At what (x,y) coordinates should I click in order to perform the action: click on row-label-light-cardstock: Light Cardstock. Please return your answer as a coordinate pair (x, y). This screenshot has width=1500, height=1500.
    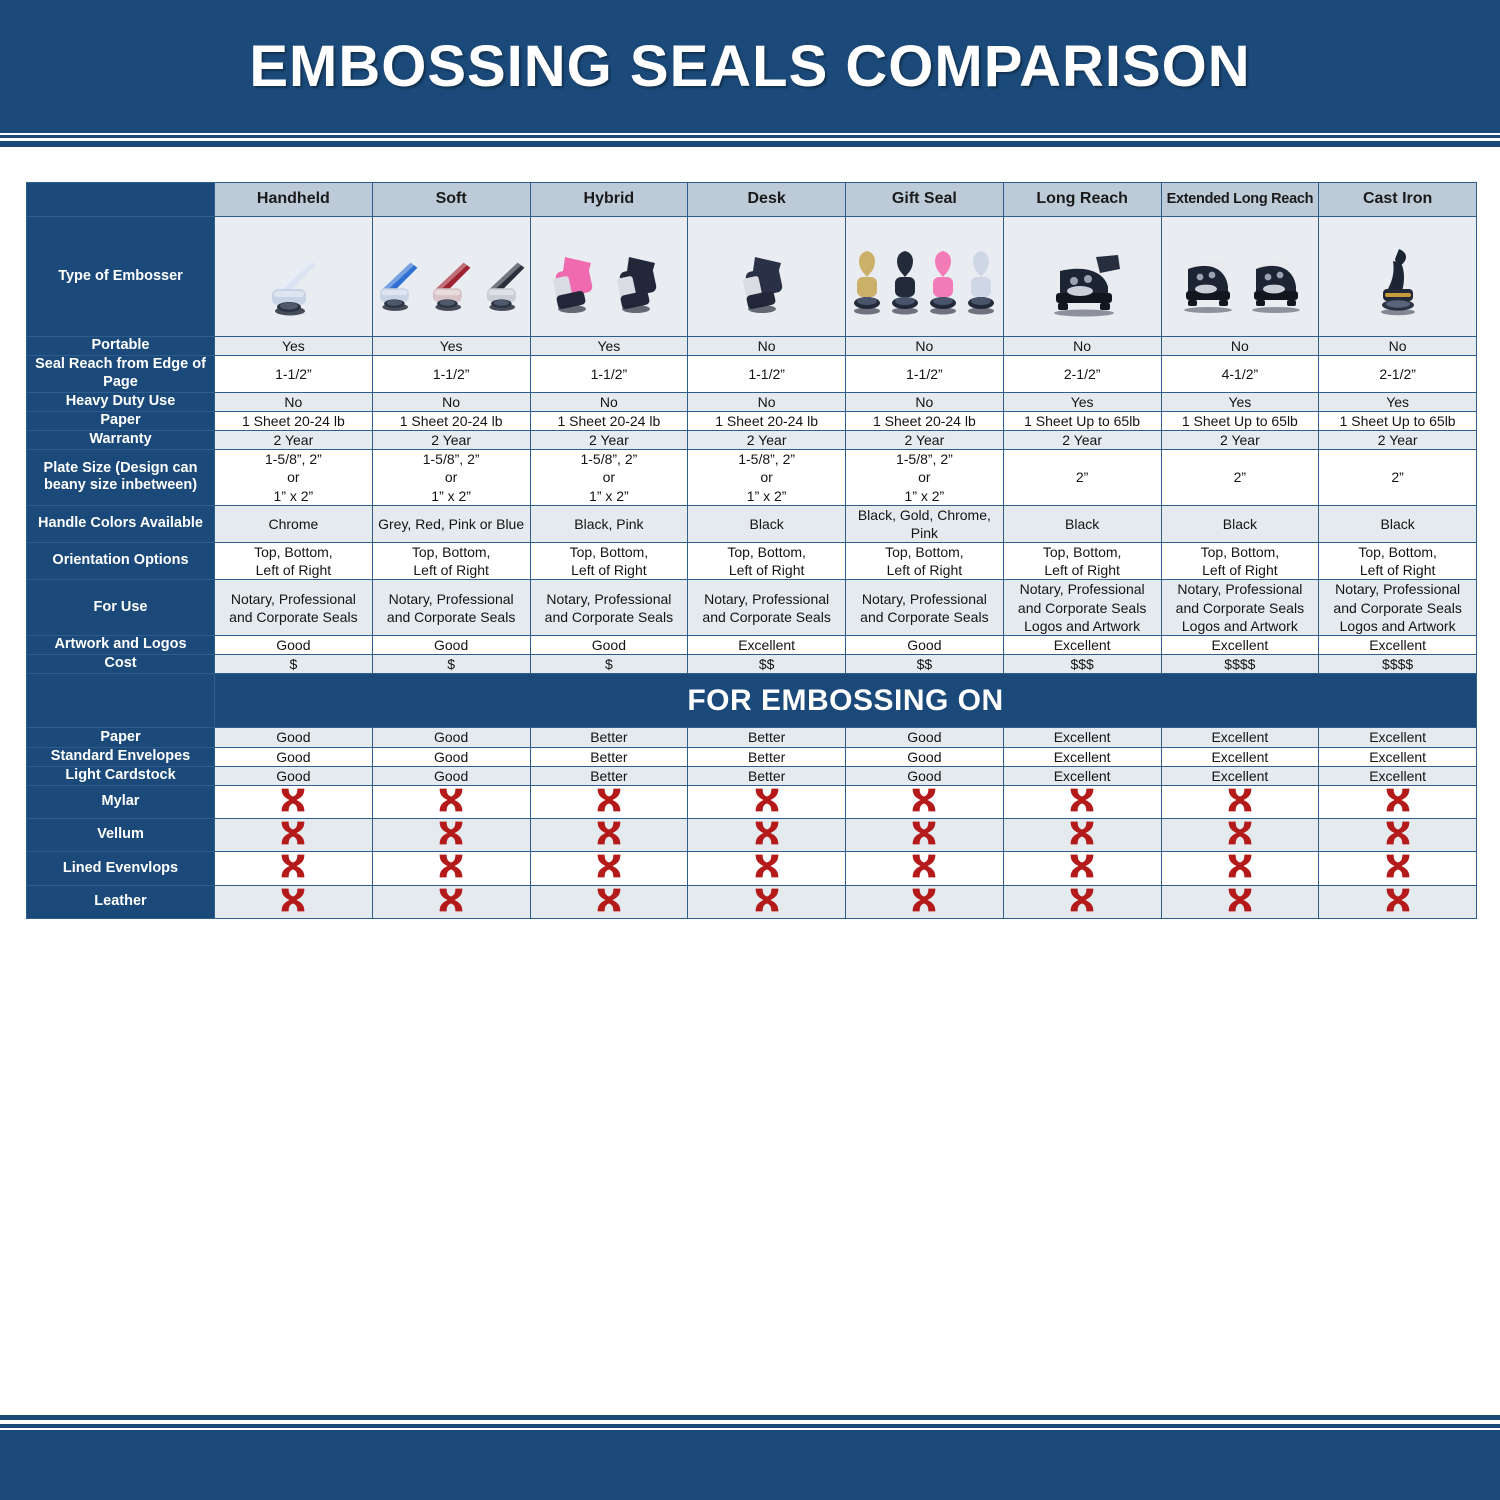
    Looking at the image, I should click on (120, 775).